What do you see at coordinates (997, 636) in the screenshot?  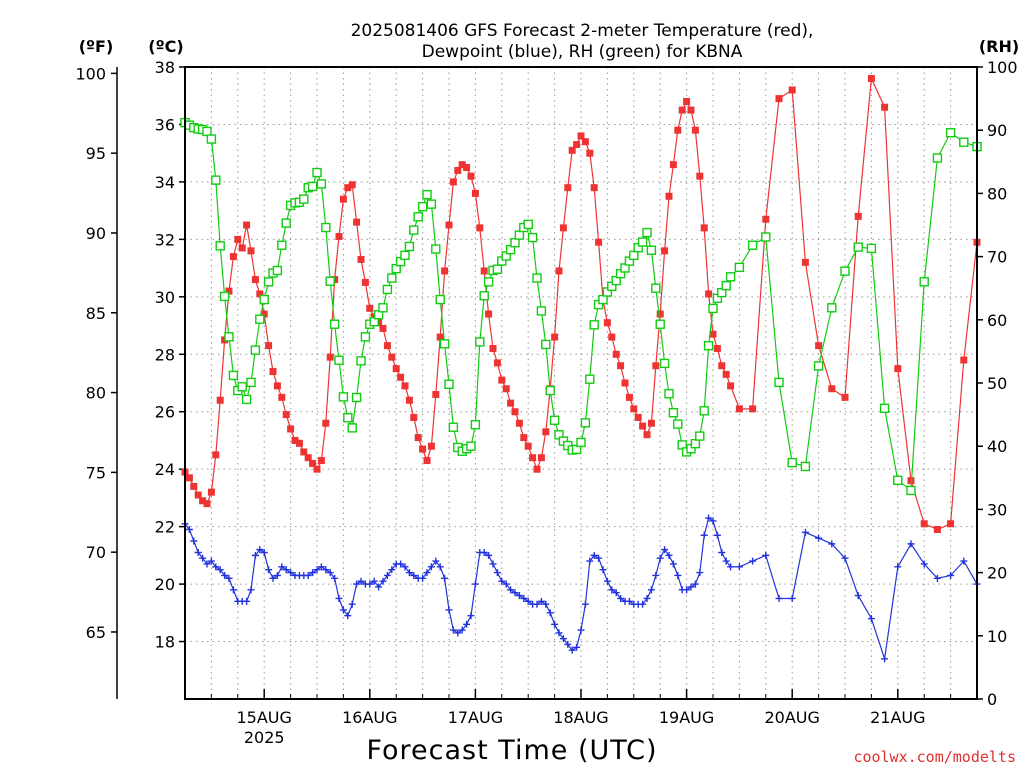 I see `rh-tick-label: 10` at bounding box center [997, 636].